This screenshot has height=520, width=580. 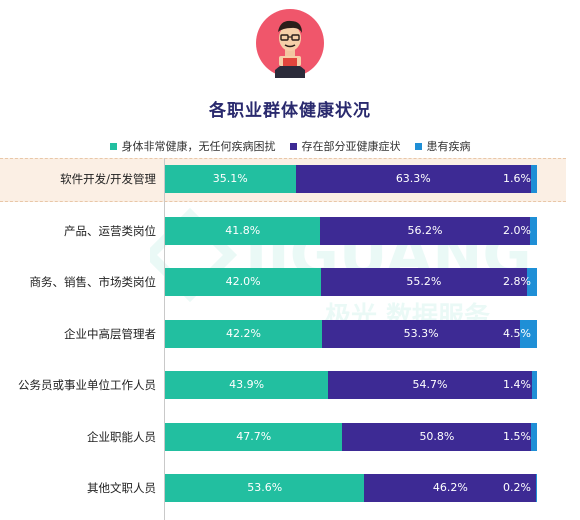 I want to click on legend-label-subhealth: 存在部分亚健康症状, so click(x=351, y=146).